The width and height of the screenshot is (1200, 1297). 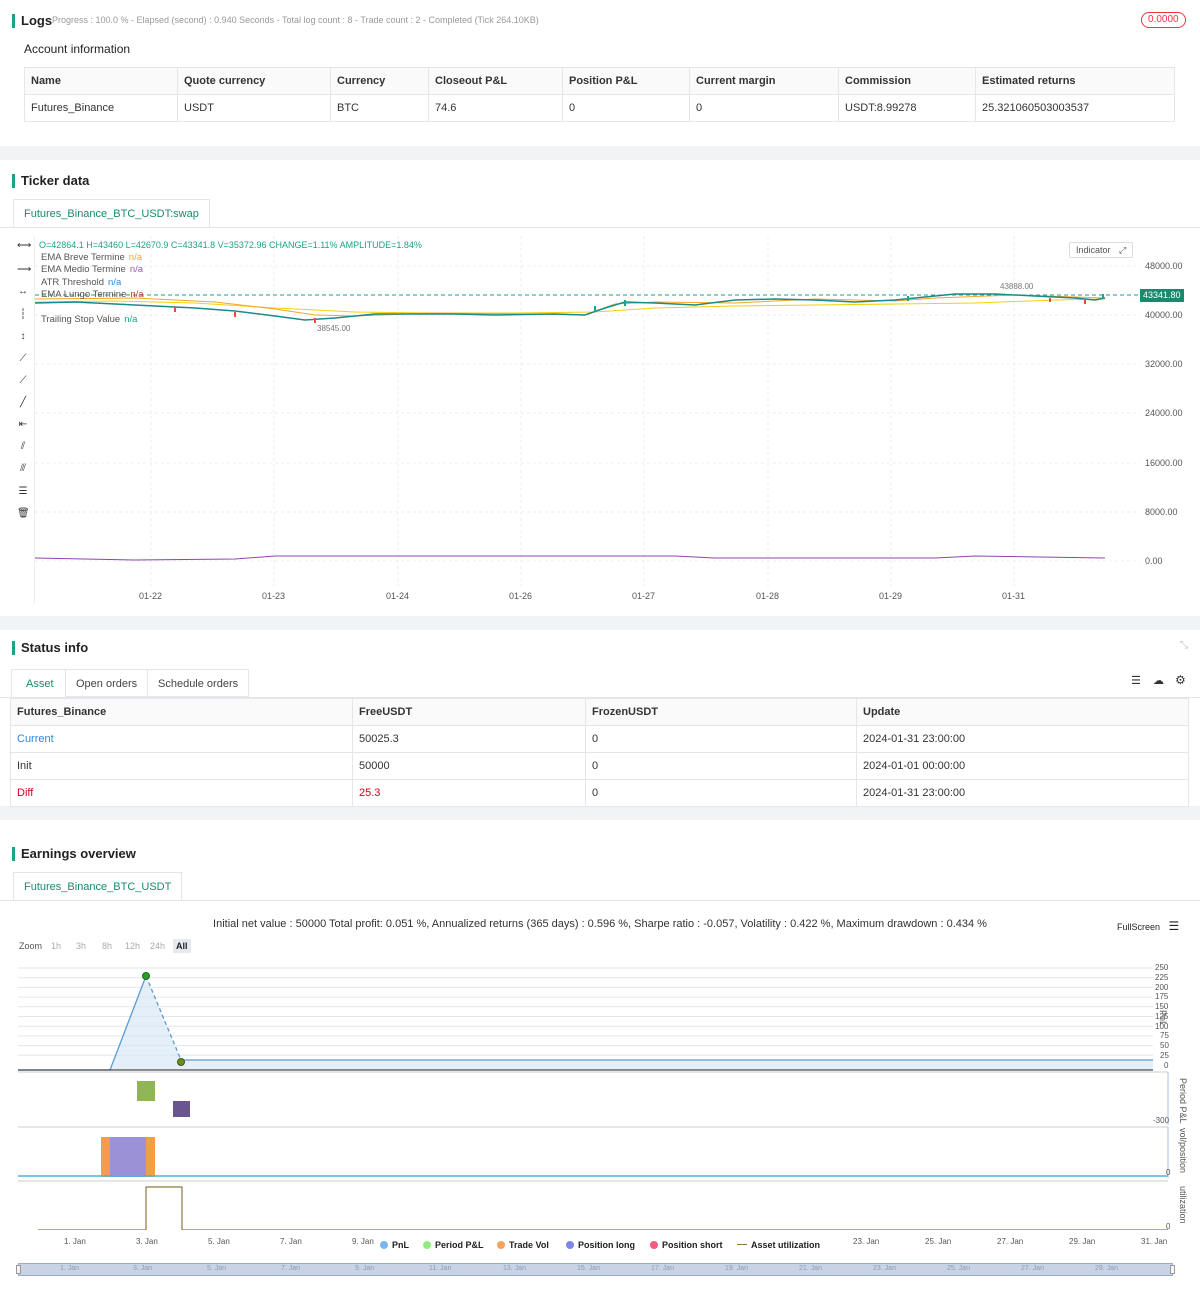 What do you see at coordinates (1154, 1241) in the screenshot?
I see `x-tick: 31. Jan` at bounding box center [1154, 1241].